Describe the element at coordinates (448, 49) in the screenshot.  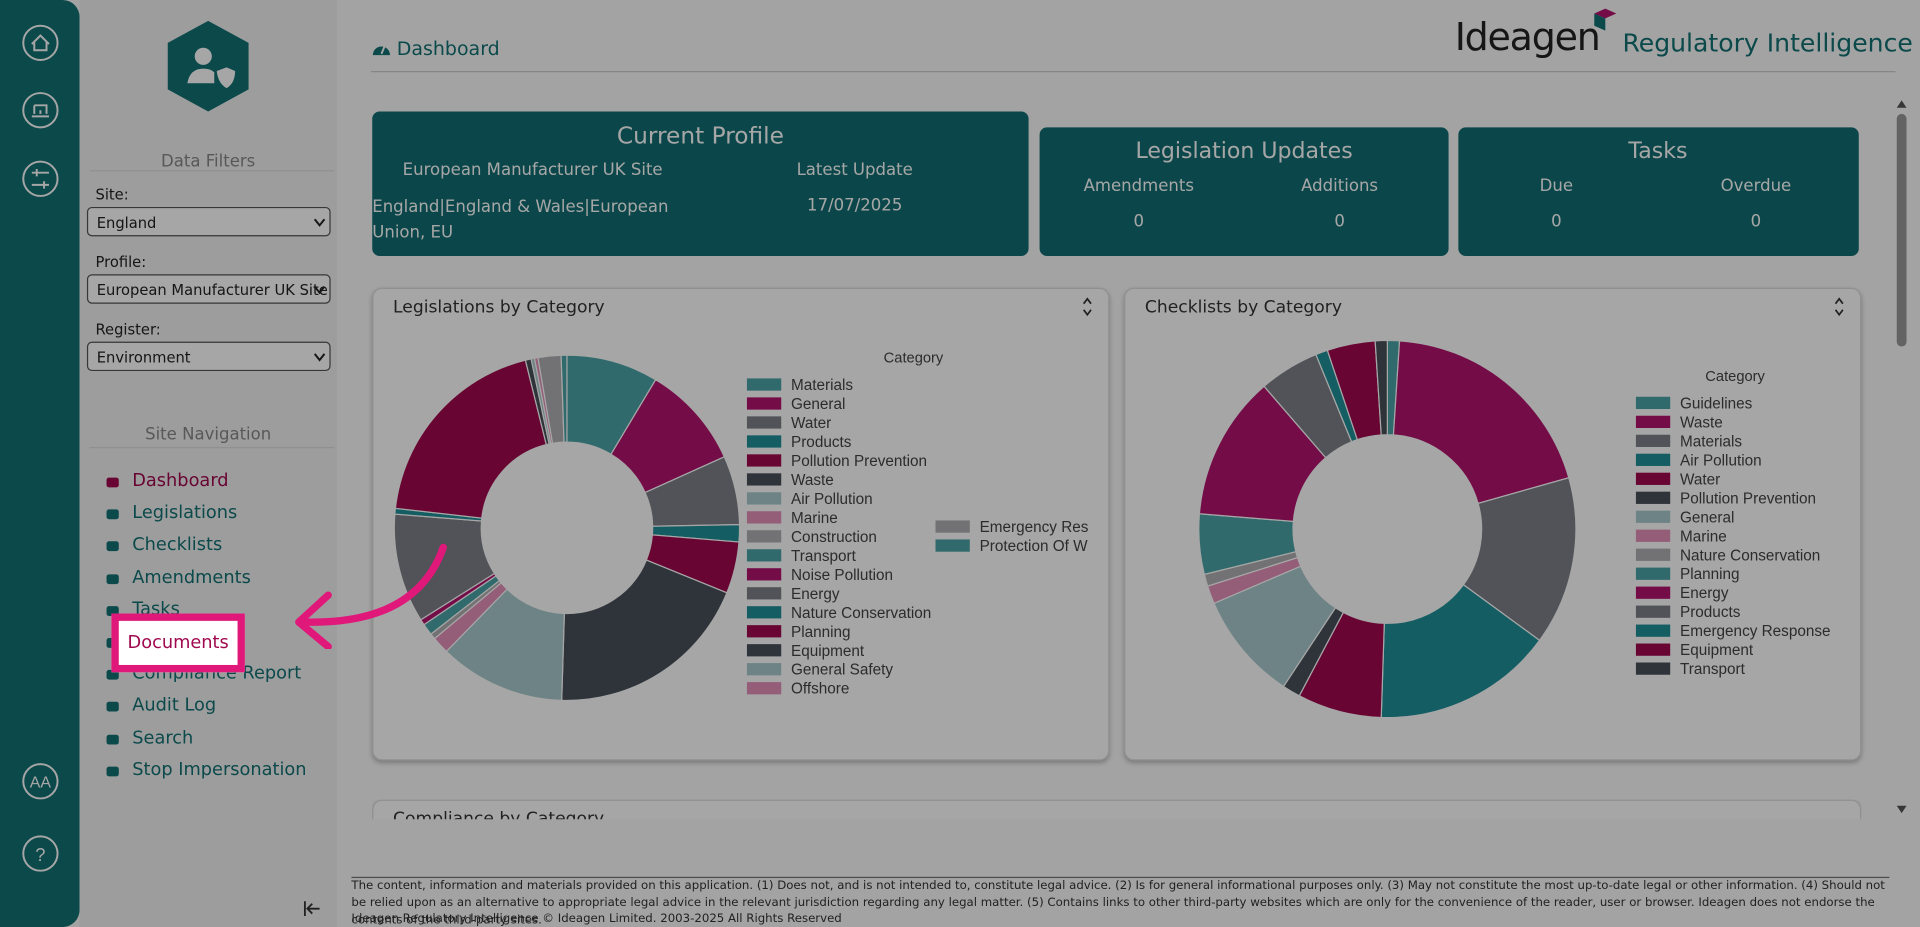
I see `page-title: Dashboard` at that location.